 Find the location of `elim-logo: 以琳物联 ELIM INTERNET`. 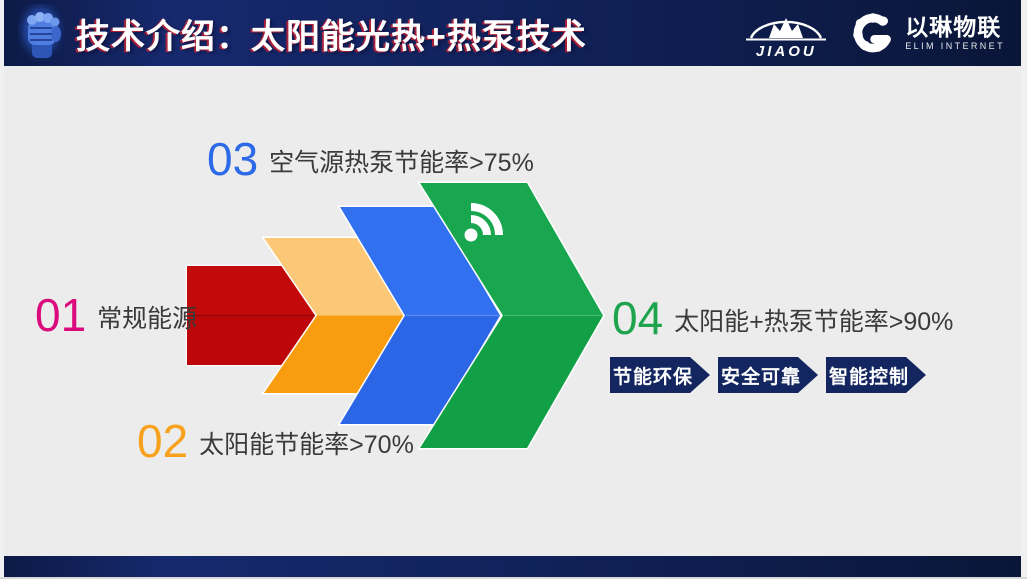

elim-logo: 以琳物联 ELIM INTERNET is located at coordinates (927, 33).